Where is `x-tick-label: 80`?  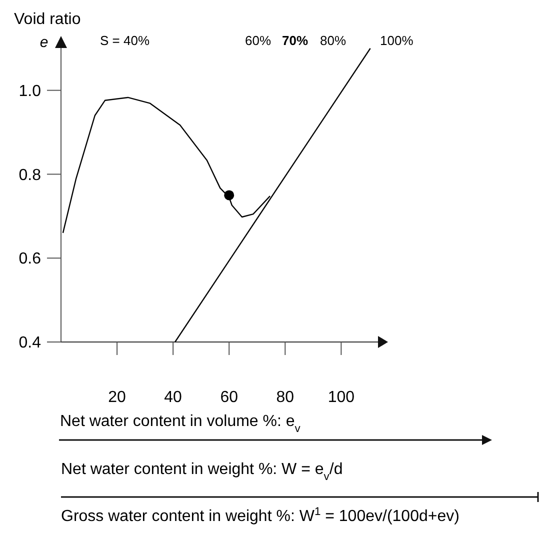
x-tick-label: 80 is located at coordinates (285, 397).